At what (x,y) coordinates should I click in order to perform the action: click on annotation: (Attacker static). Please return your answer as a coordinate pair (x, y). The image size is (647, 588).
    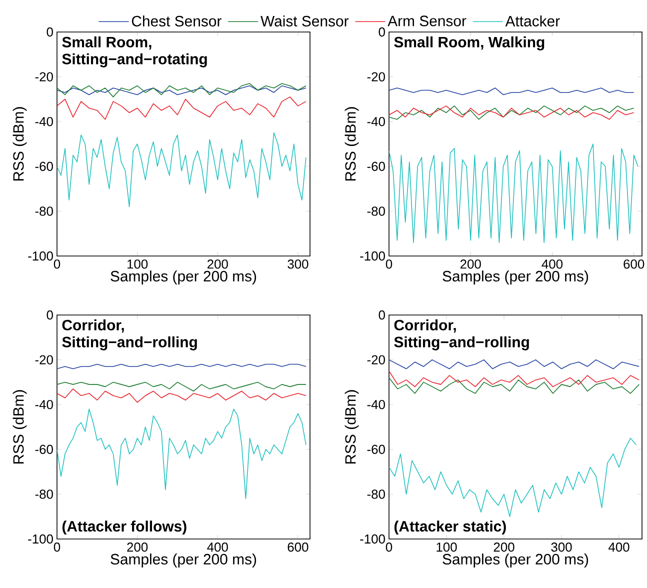
    Looking at the image, I should click on (450, 527).